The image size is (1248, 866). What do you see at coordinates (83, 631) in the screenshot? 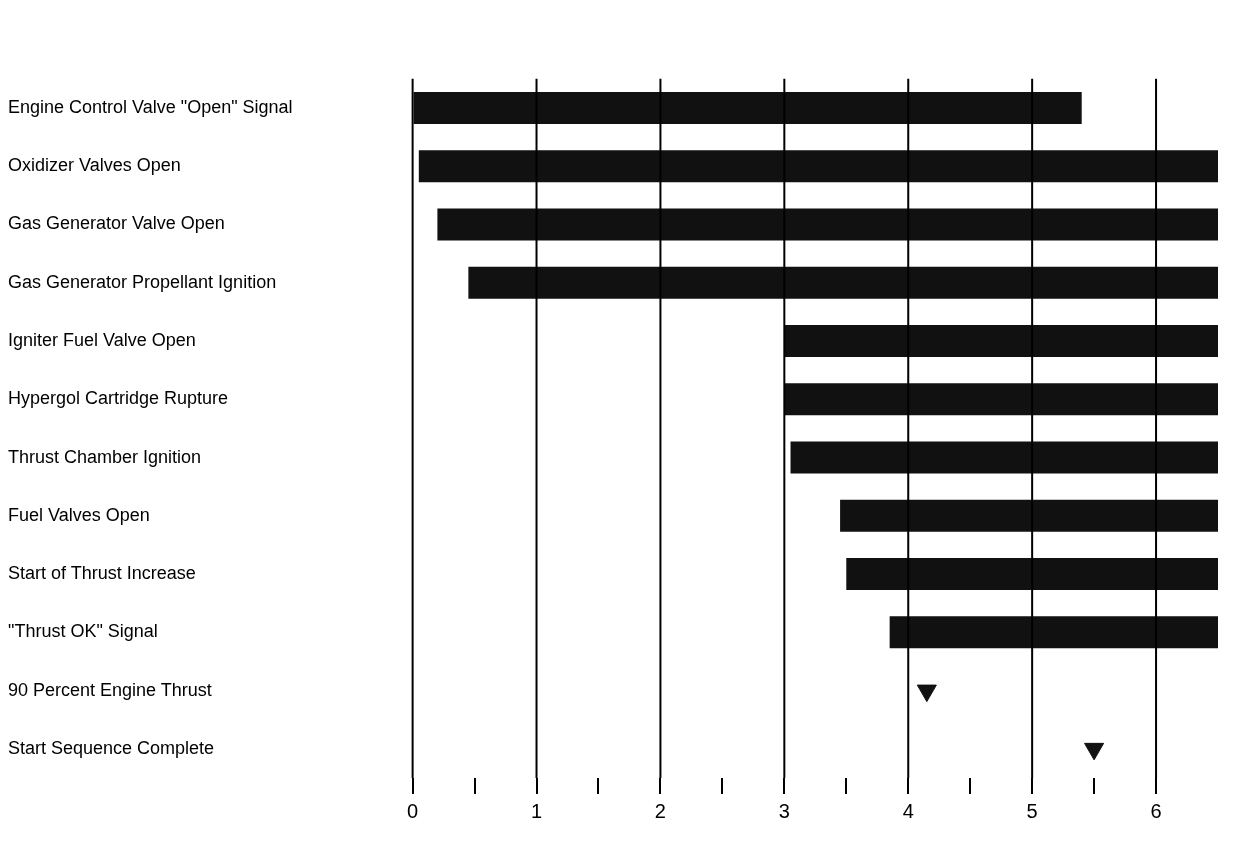
I see `y-tick-label: "Thrust OK" Signal` at bounding box center [83, 631].